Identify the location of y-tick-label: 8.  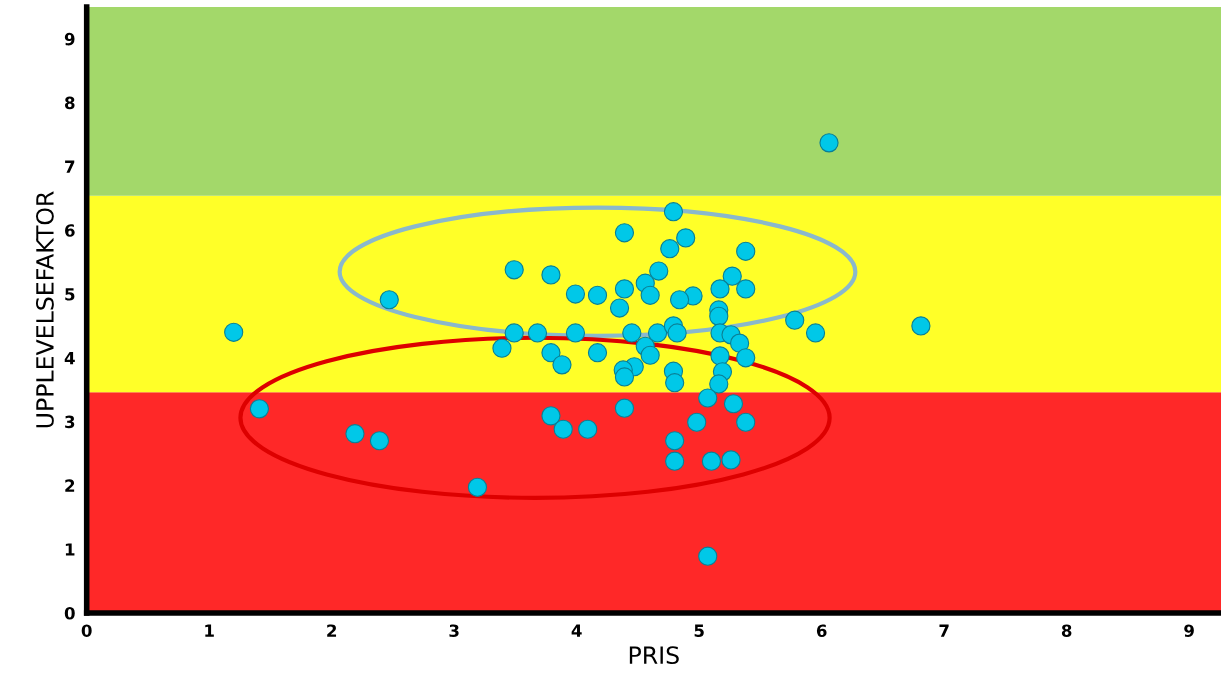
(70, 103).